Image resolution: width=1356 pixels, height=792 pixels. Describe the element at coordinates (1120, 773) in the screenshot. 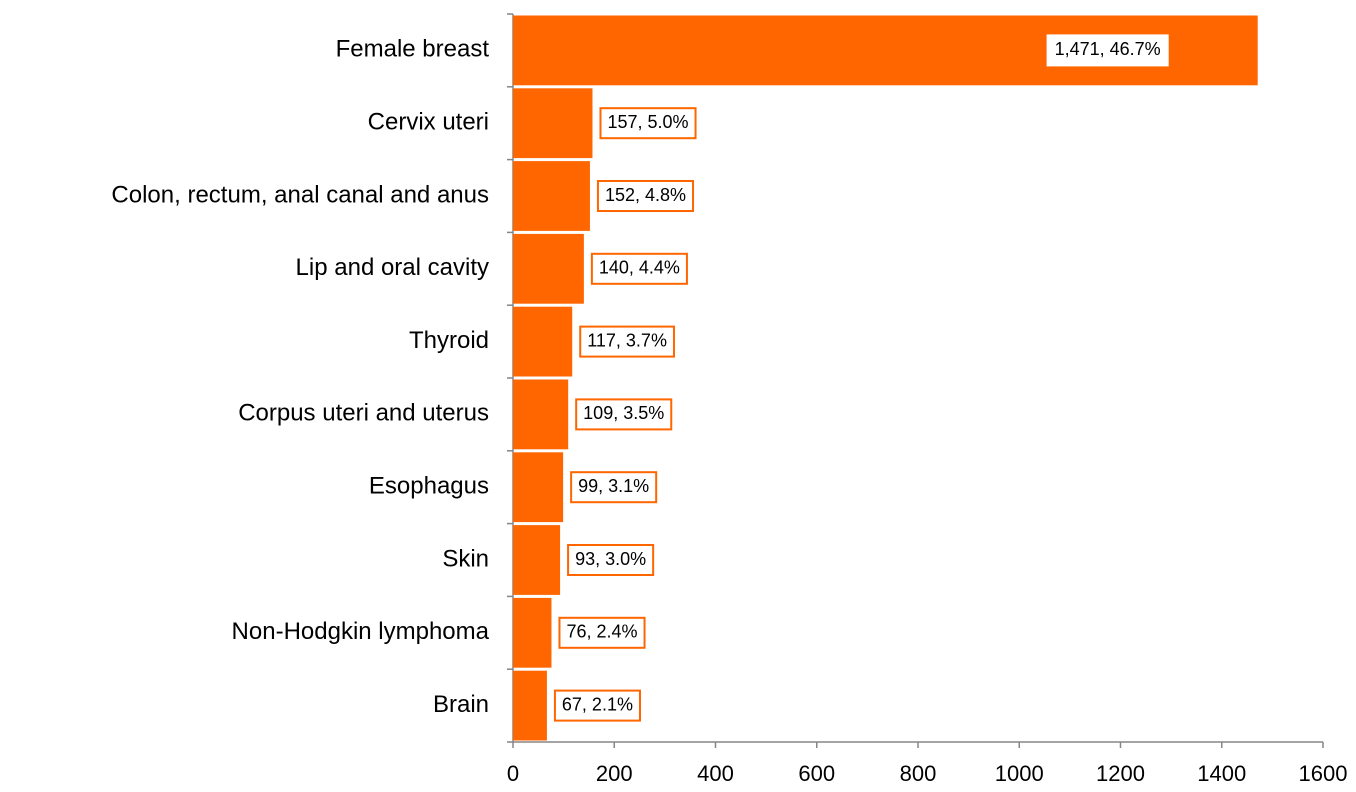

I see `x-tick-label: 1200` at that location.